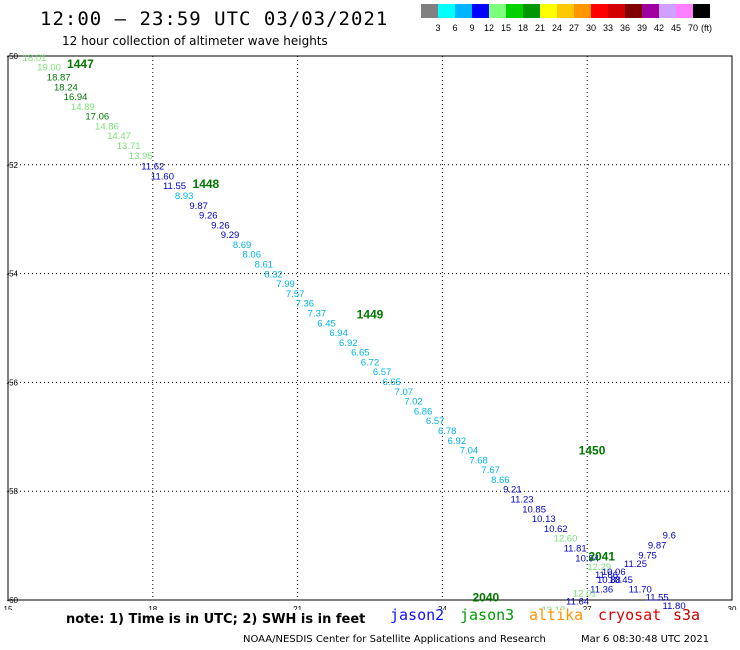 This screenshot has height=650, width=740. What do you see at coordinates (522, 500) in the screenshot?
I see `wave-height-value: 11.23` at bounding box center [522, 500].